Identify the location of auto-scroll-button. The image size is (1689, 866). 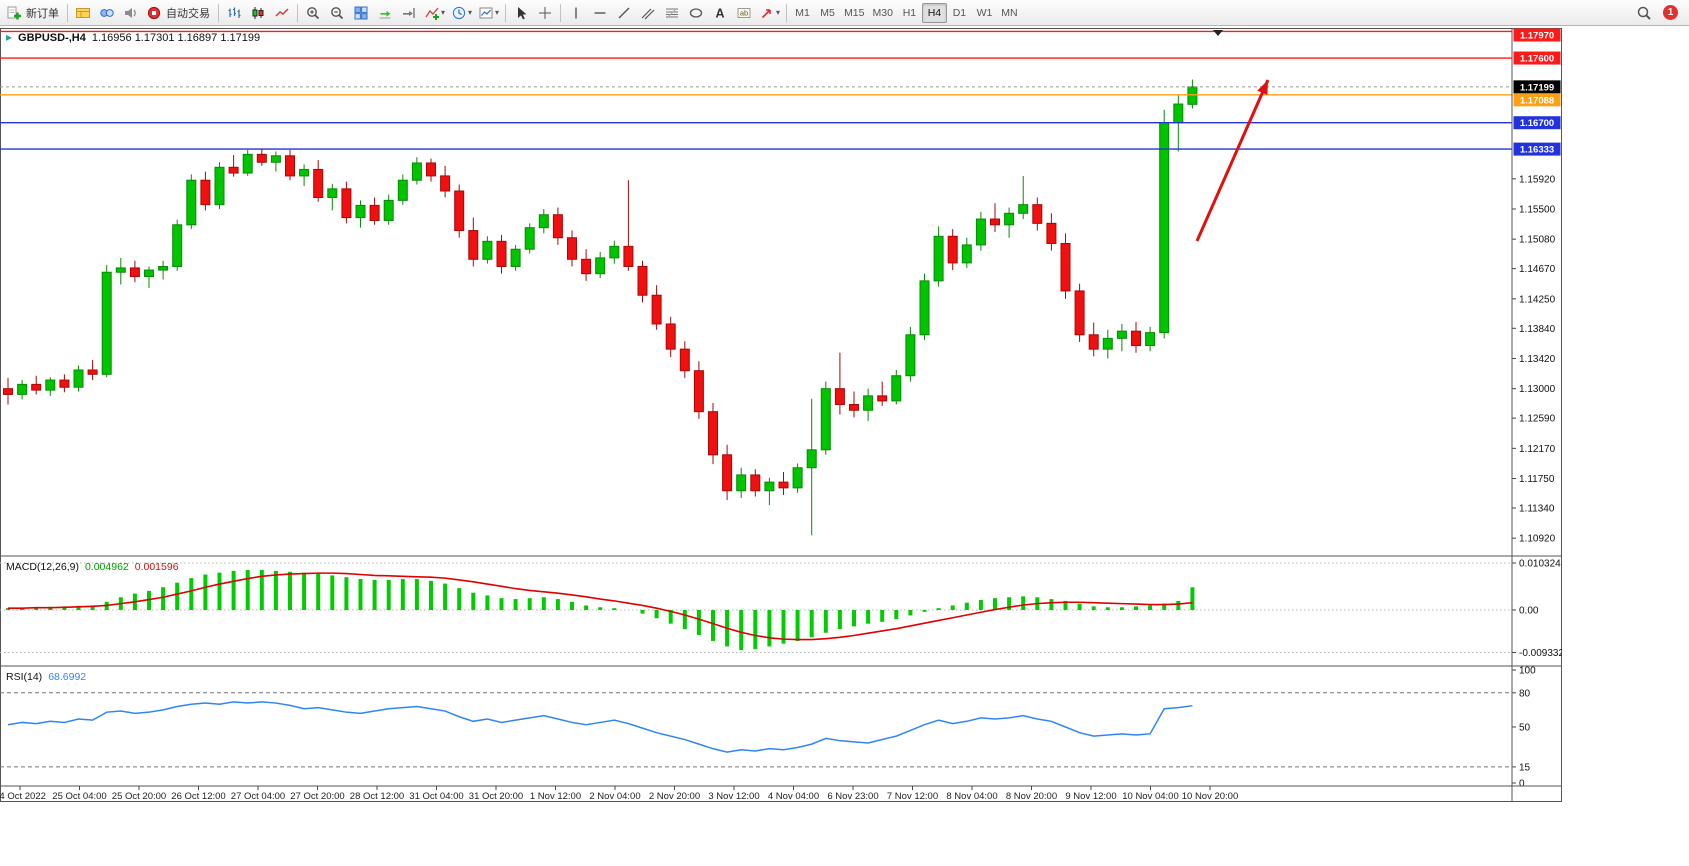
(385, 13).